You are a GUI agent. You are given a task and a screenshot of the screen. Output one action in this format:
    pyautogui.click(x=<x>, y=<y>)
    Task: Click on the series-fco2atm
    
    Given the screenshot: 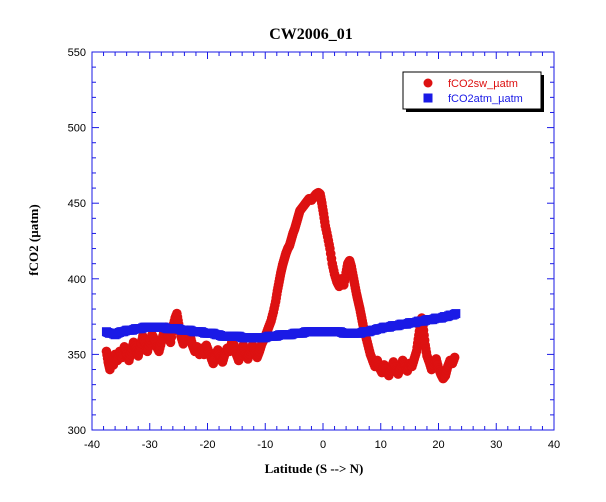 What is the action you would take?
    pyautogui.click(x=281, y=326)
    